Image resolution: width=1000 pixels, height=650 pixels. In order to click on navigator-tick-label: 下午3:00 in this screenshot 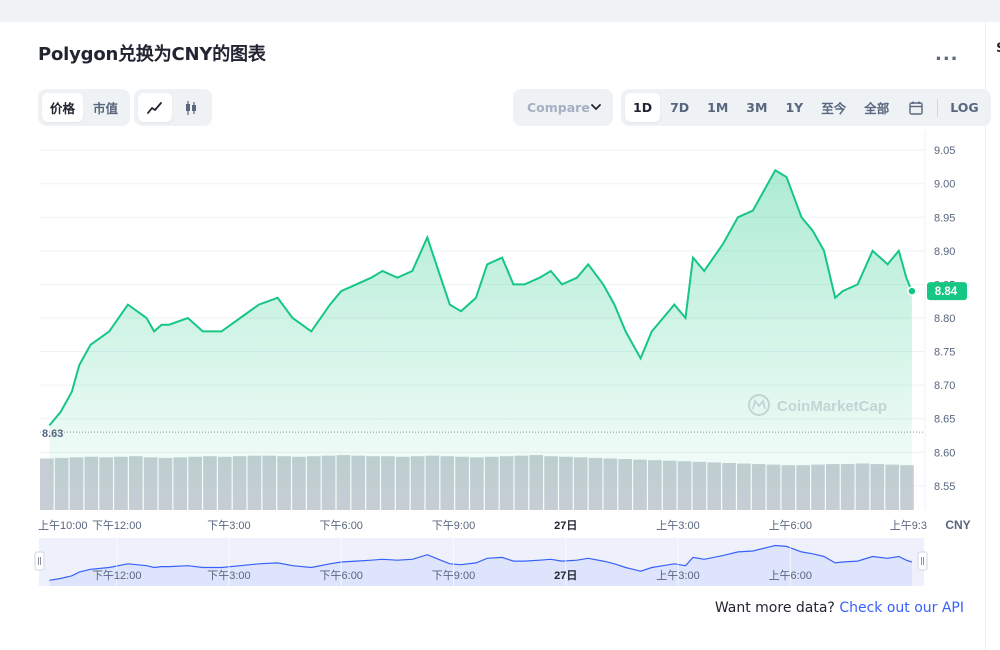, I will do `click(228, 575)`.